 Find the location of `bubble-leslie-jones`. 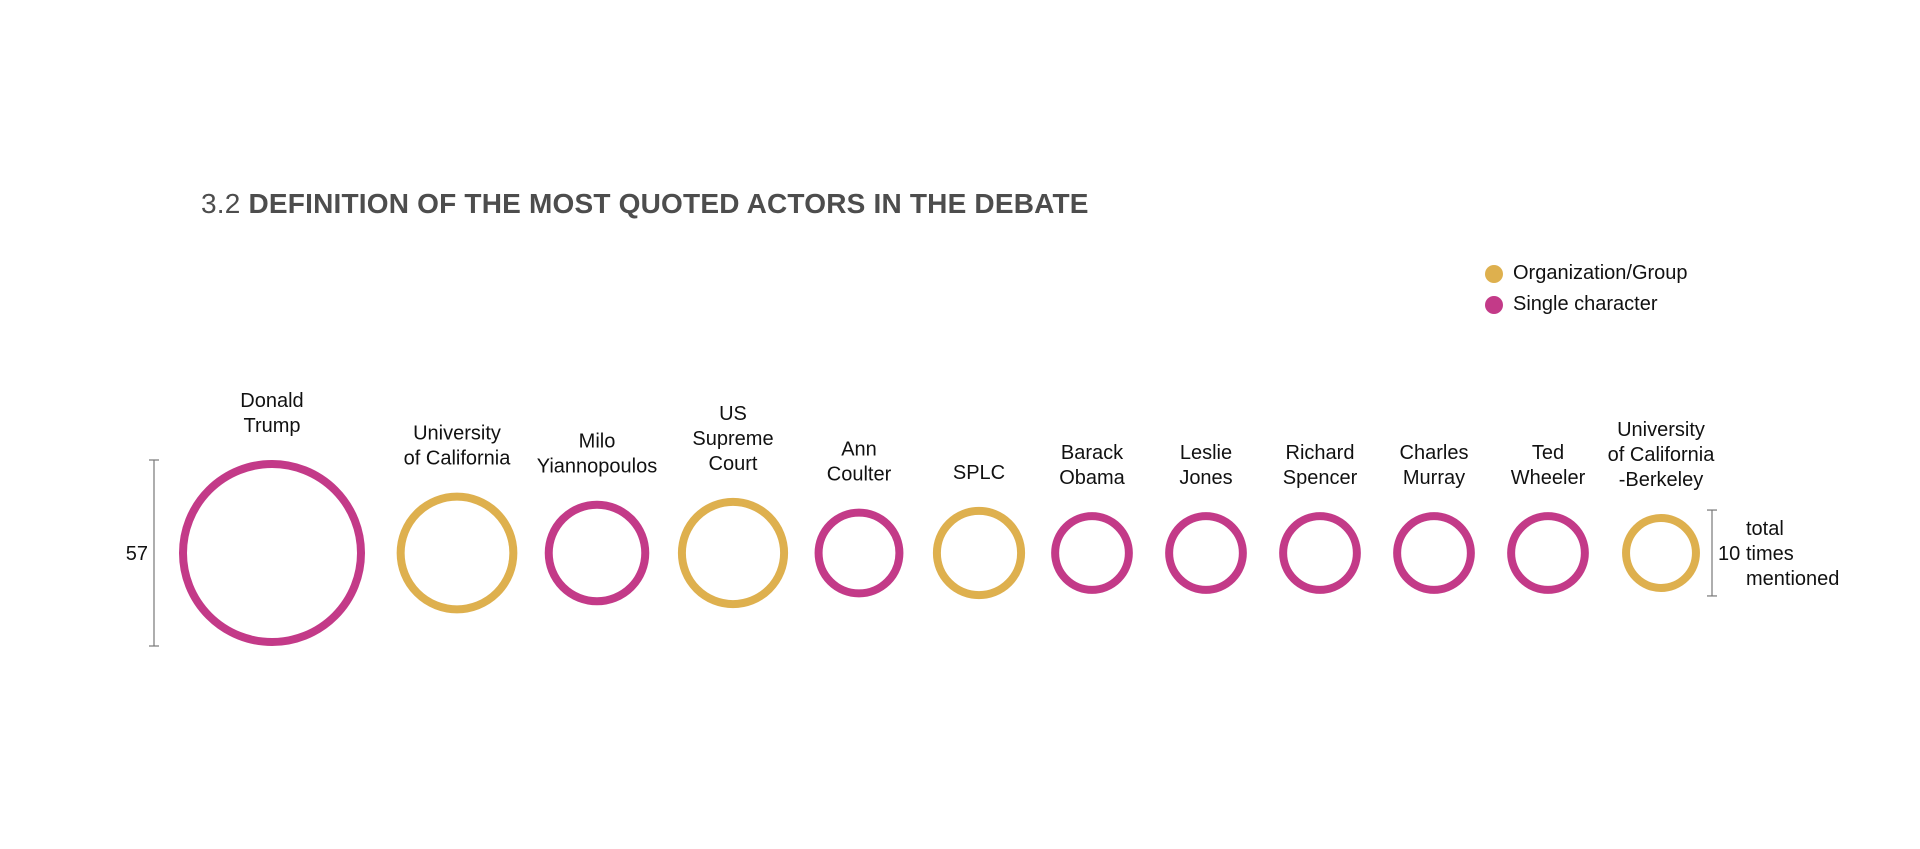

bubble-leslie-jones is located at coordinates (1206, 553).